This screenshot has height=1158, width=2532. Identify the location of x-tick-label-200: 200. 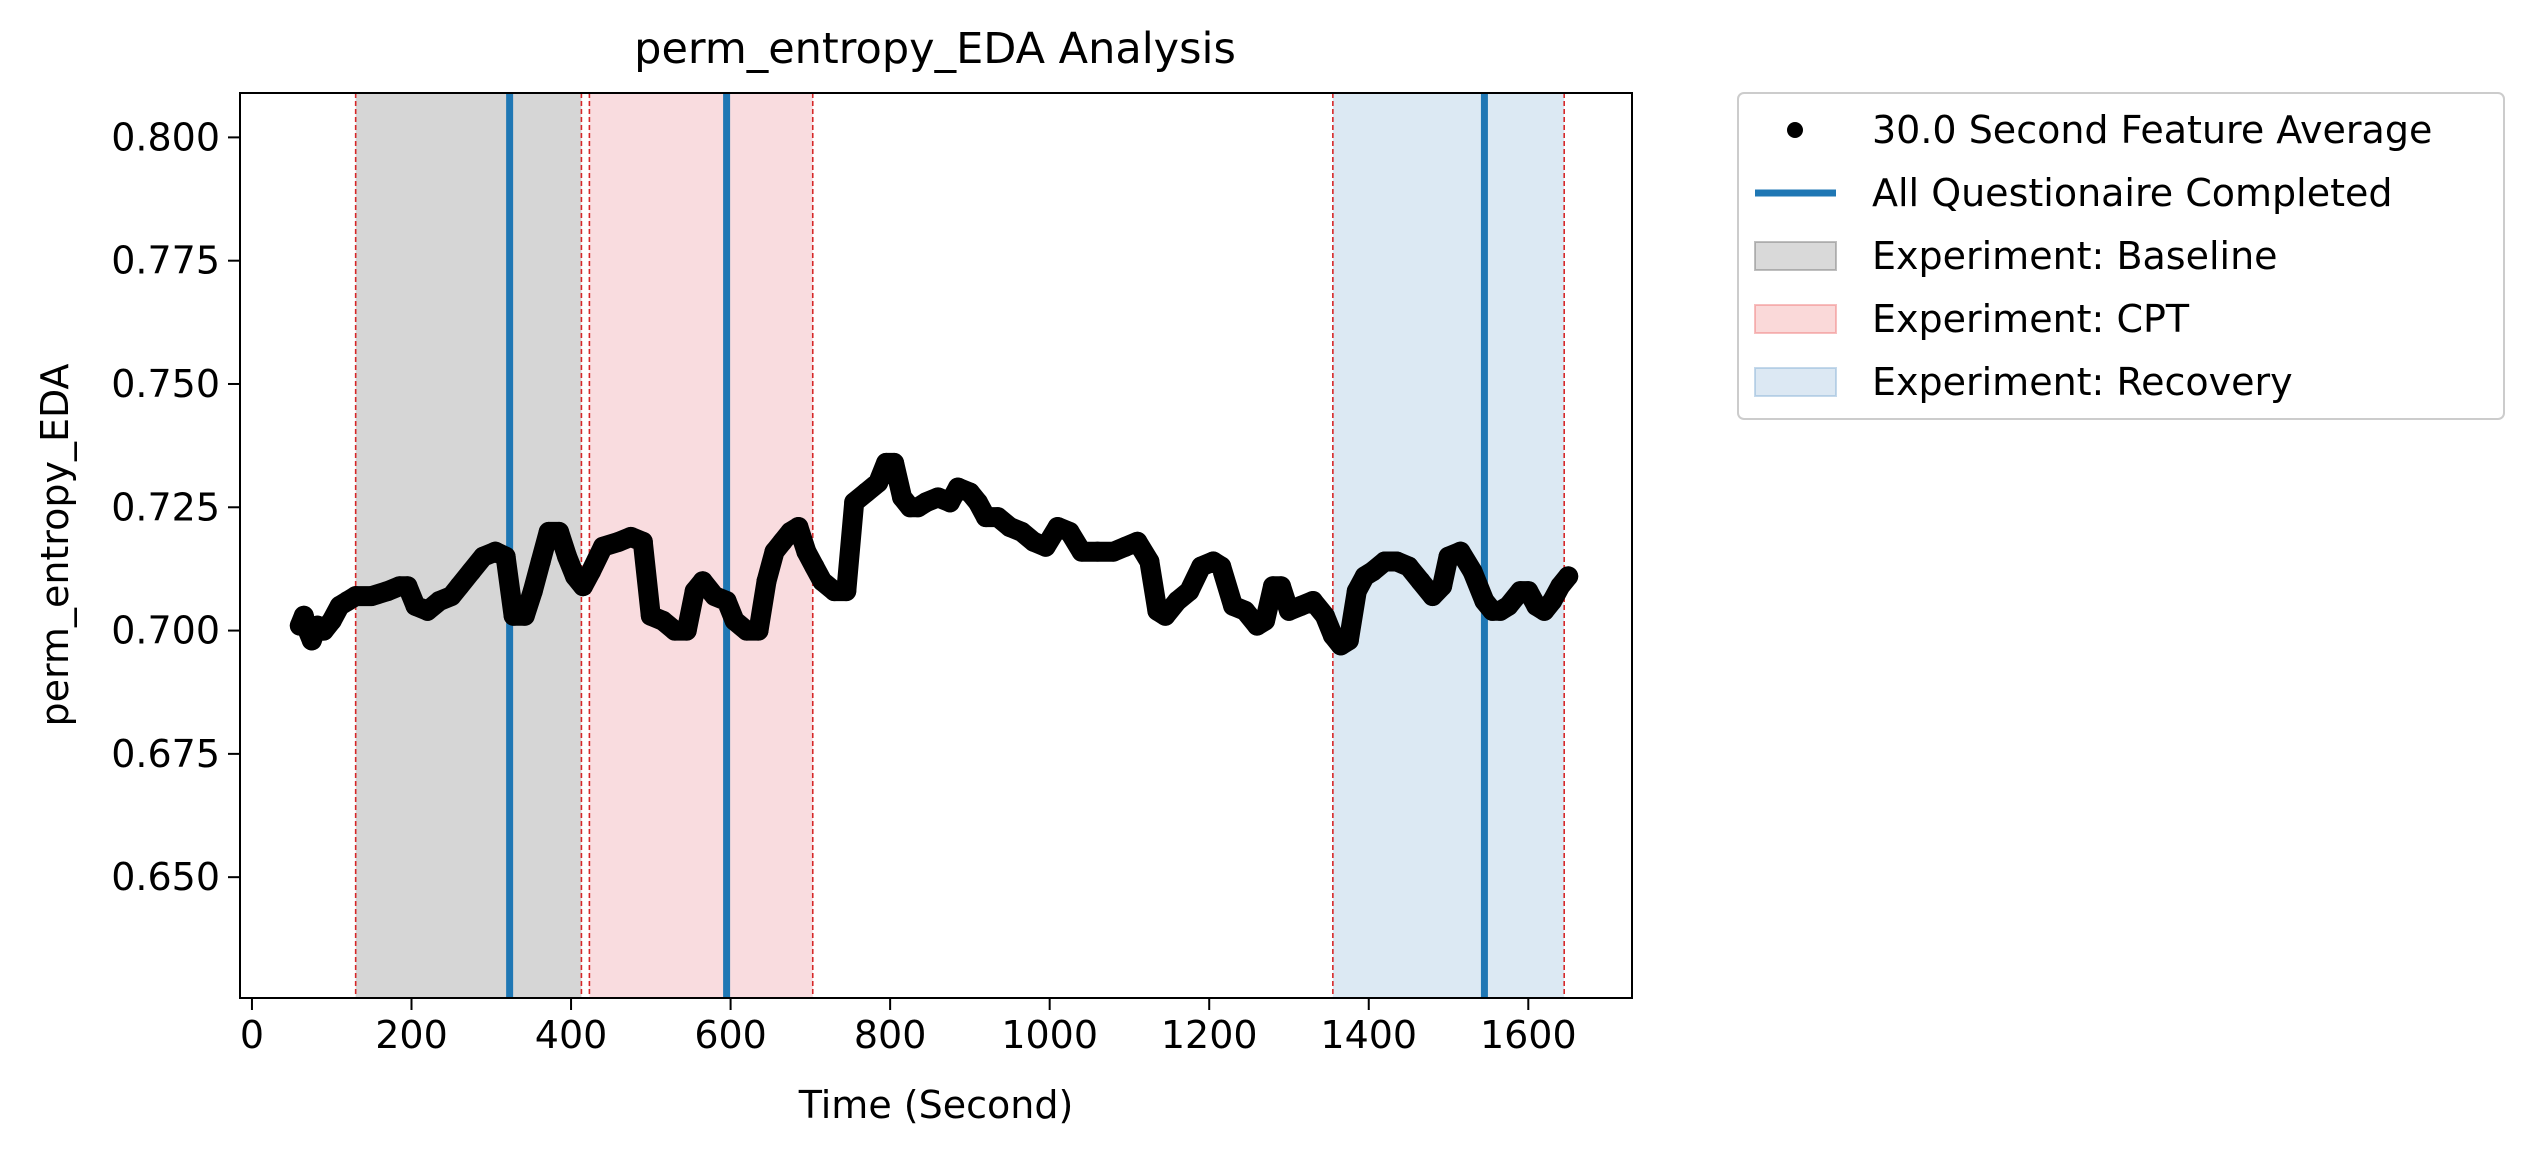
(411, 1035).